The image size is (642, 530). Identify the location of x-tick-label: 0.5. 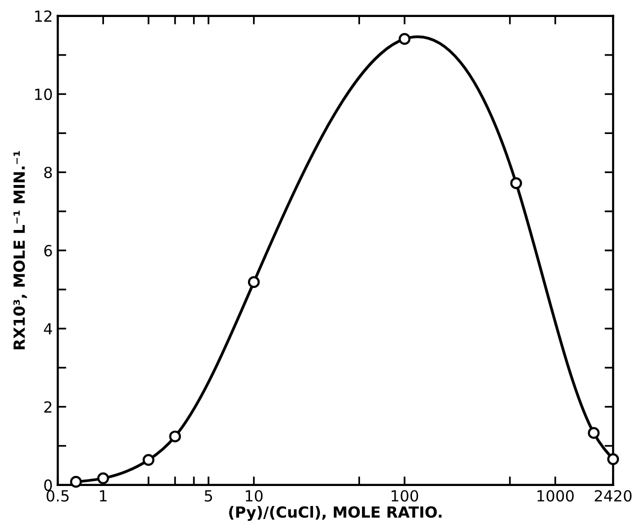
(57, 496).